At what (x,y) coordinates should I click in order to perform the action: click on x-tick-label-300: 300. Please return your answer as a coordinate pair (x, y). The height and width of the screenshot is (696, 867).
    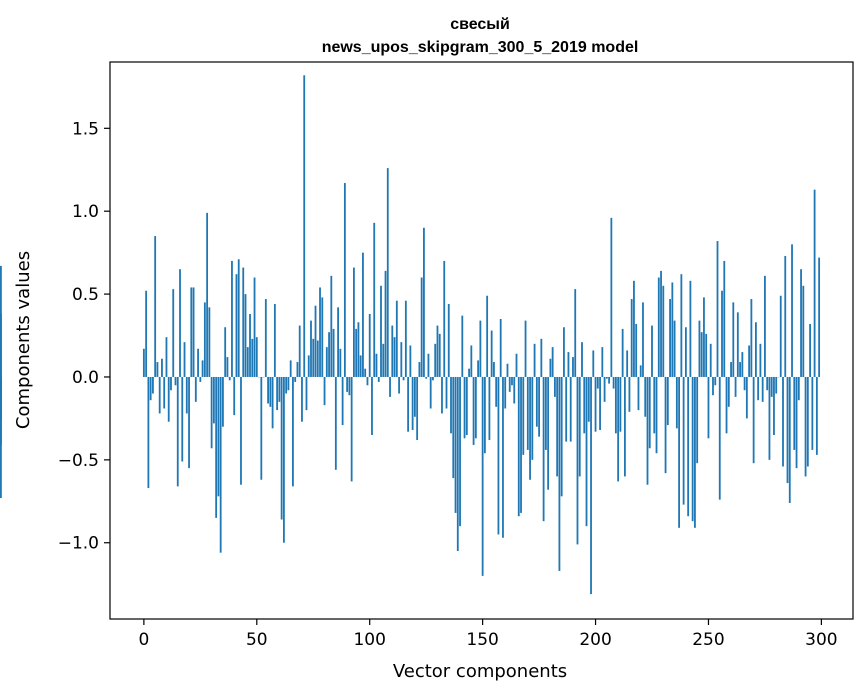
    Looking at the image, I should click on (821, 640).